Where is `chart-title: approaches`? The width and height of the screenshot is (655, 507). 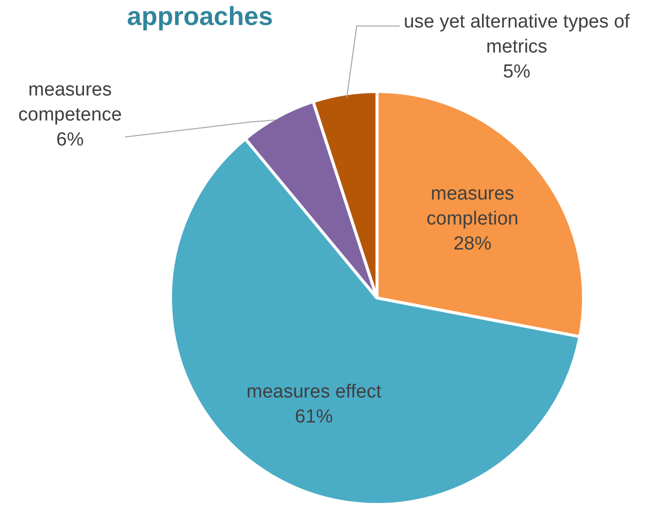 chart-title: approaches is located at coordinates (200, 16).